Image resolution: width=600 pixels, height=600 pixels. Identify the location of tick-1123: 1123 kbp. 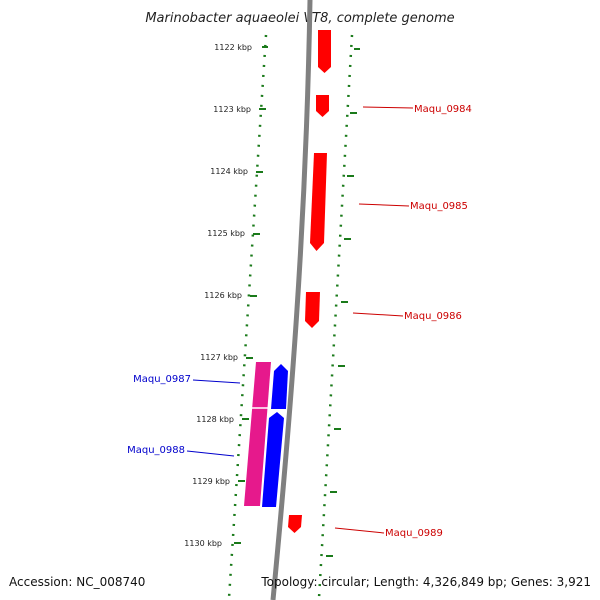
(239, 109).